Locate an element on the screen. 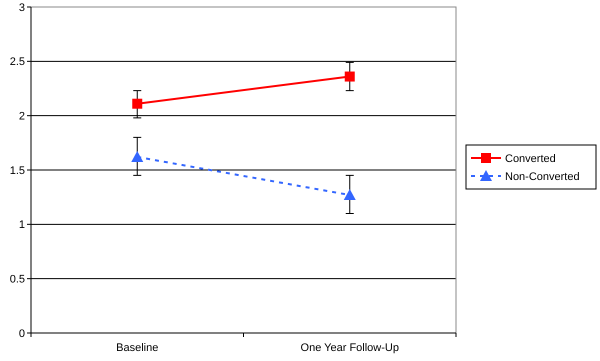  y-tick-label: 2 is located at coordinates (21, 116).